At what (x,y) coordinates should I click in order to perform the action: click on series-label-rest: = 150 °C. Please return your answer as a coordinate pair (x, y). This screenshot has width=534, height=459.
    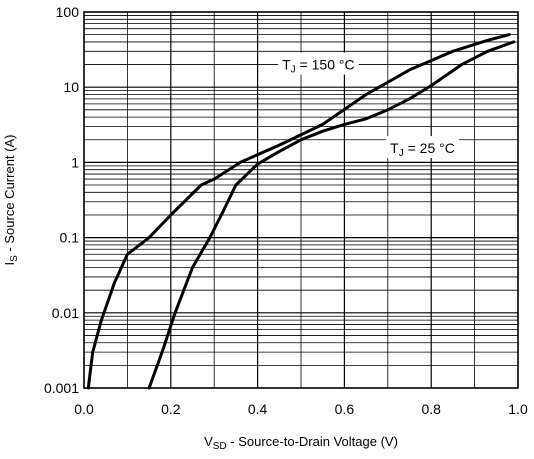
    Looking at the image, I should click on (325, 65).